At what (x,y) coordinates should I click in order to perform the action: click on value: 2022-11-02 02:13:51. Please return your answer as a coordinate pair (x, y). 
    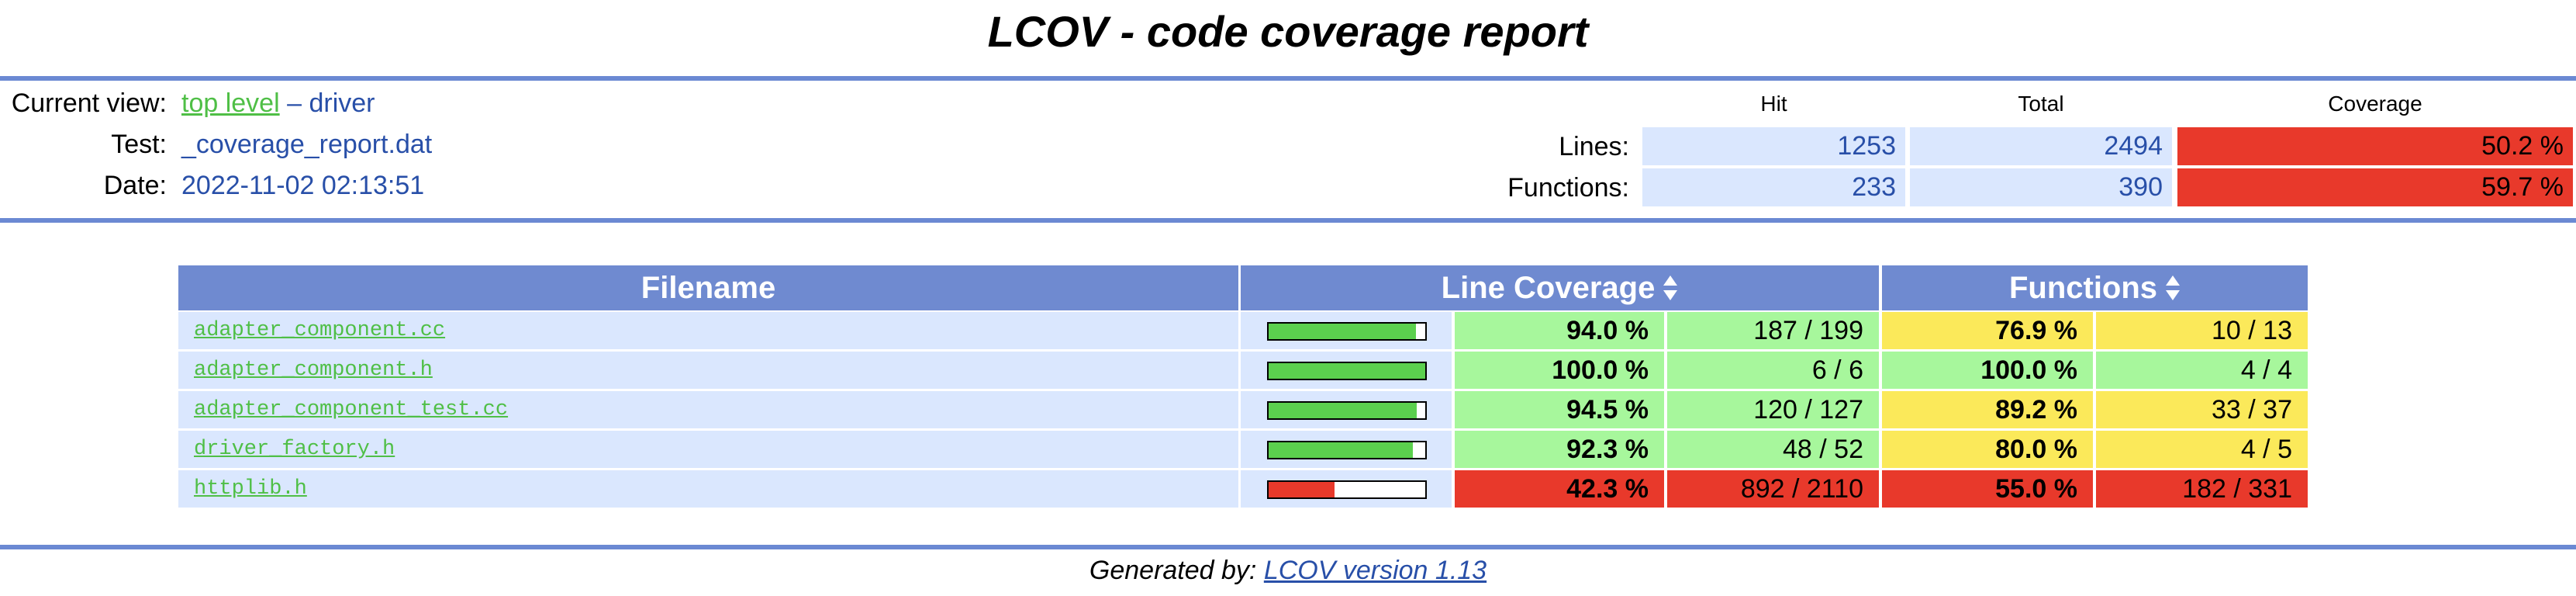
    Looking at the image, I should click on (303, 185).